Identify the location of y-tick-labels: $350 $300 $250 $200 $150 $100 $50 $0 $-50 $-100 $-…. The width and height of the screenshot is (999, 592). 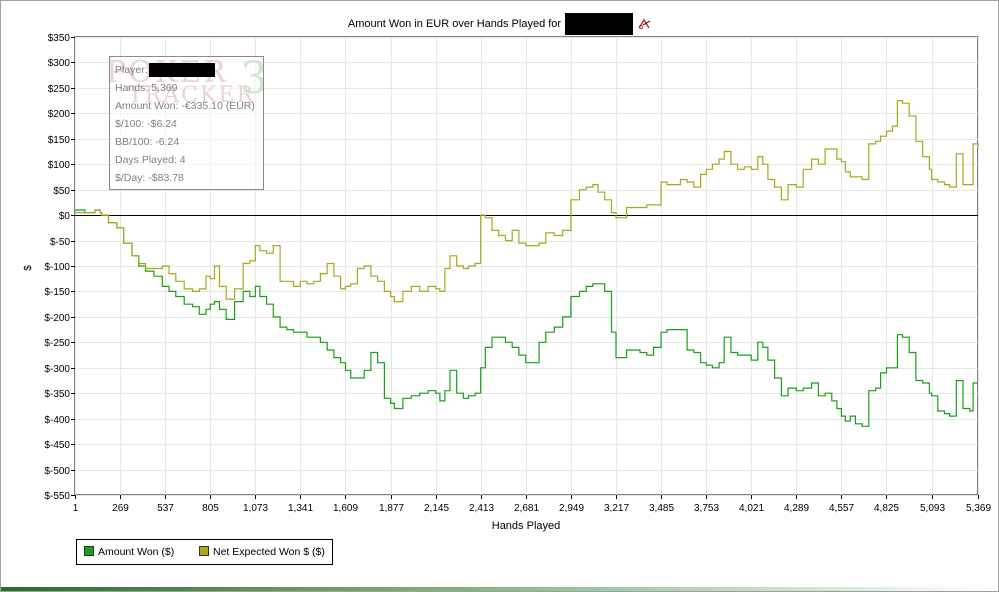
(57, 267).